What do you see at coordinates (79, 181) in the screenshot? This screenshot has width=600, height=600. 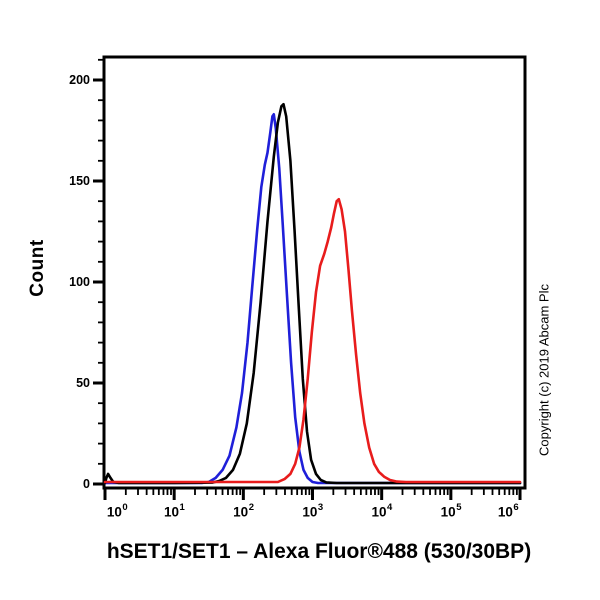 I see `y-tick-label: 150` at bounding box center [79, 181].